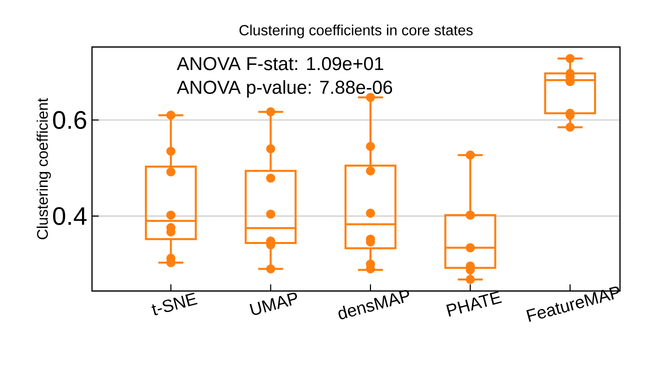 The width and height of the screenshot is (660, 385). I want to click on annotation: ANOVA p-value: 7.88e-06, so click(284, 89).